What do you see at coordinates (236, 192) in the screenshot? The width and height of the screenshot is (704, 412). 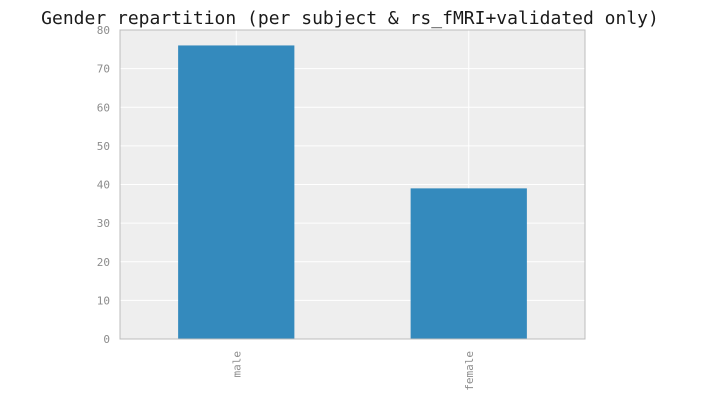 I see `bar-male` at bounding box center [236, 192].